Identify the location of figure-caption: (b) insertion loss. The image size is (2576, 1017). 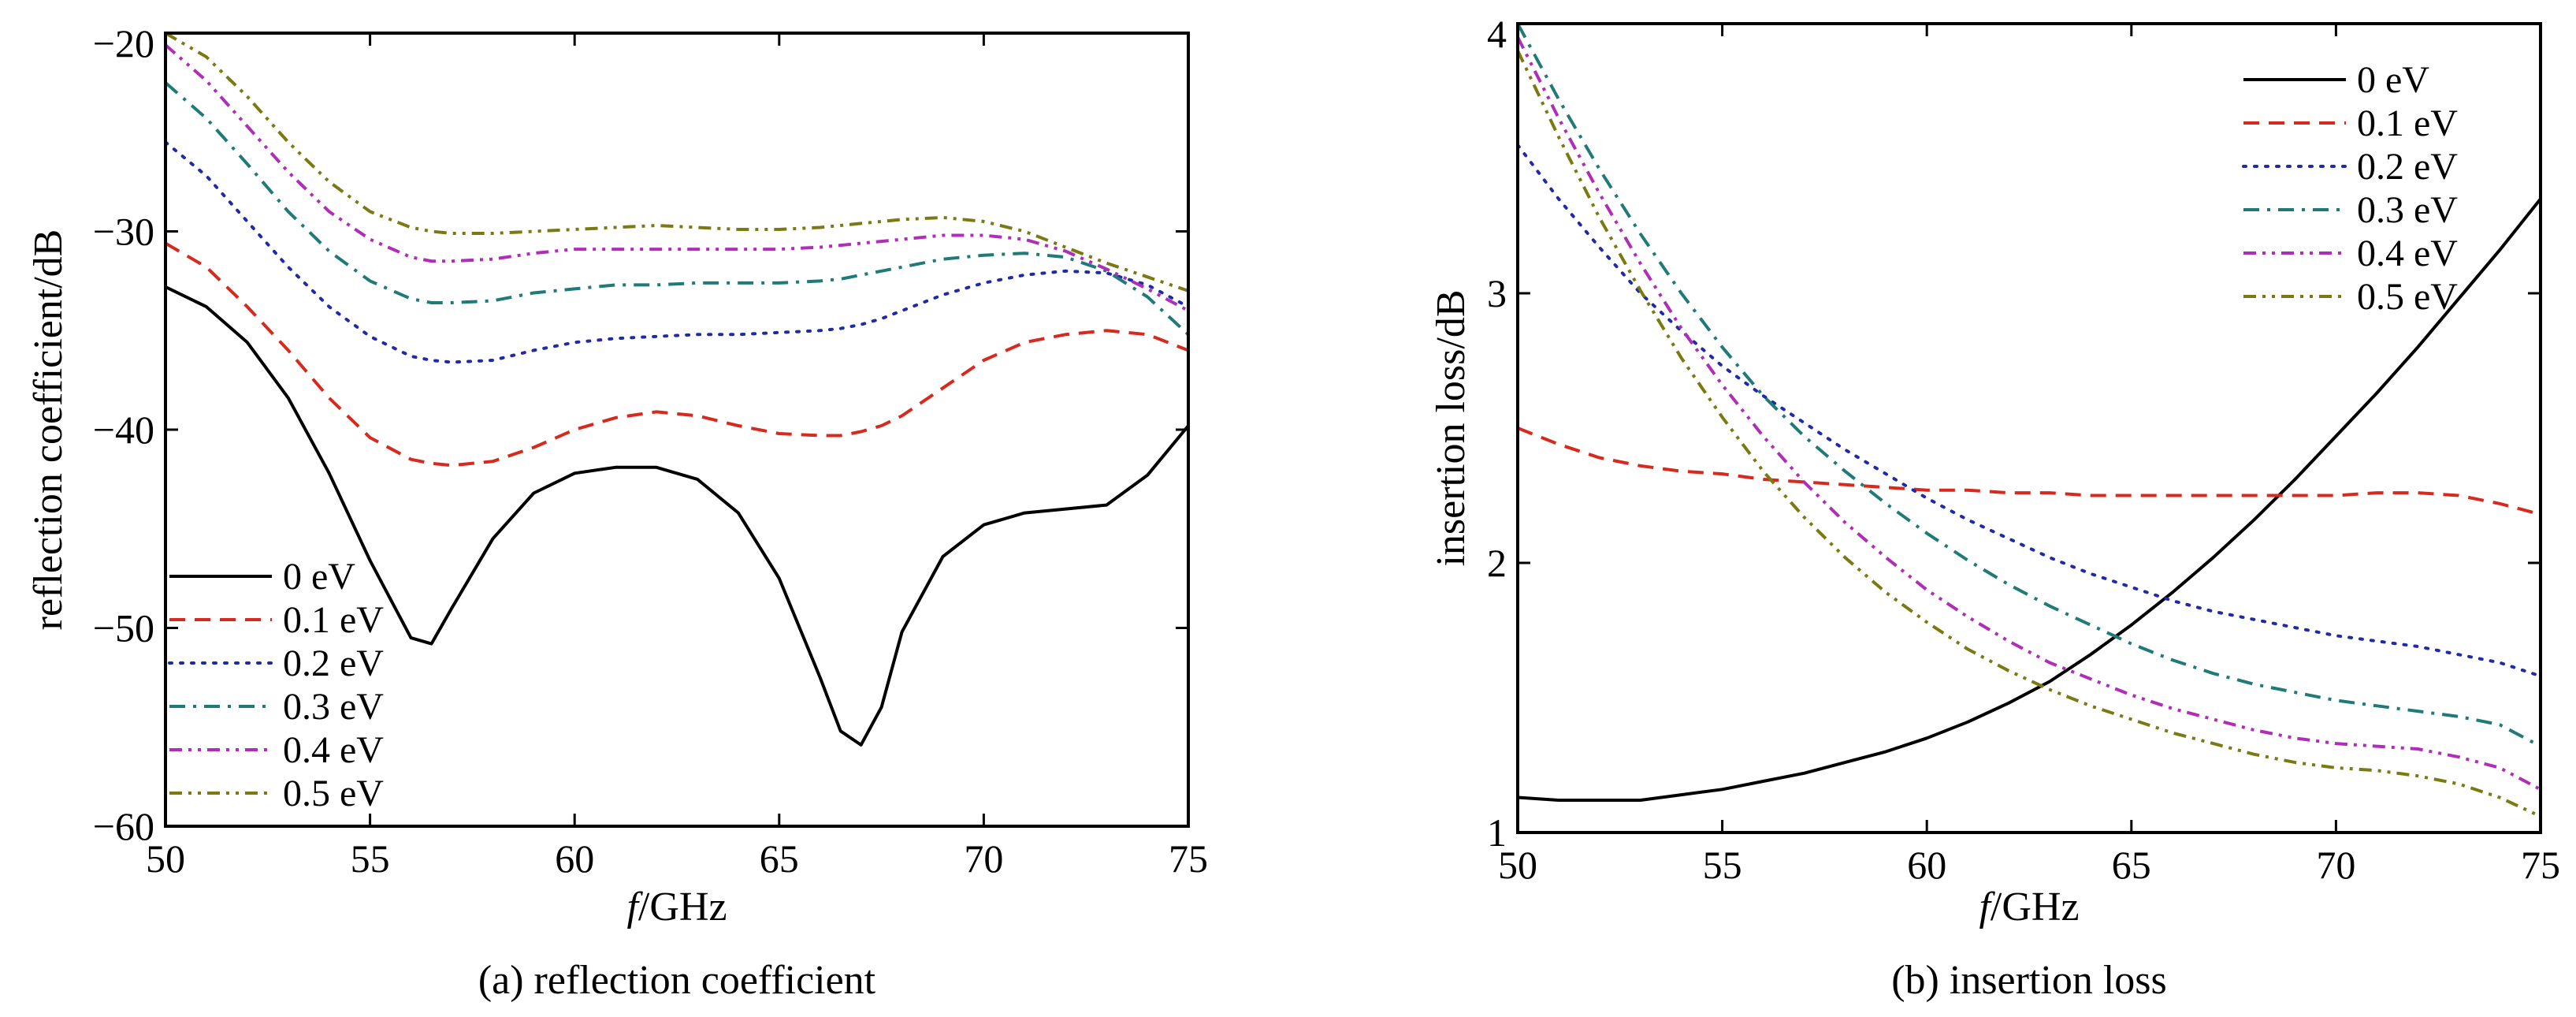
(2029, 980).